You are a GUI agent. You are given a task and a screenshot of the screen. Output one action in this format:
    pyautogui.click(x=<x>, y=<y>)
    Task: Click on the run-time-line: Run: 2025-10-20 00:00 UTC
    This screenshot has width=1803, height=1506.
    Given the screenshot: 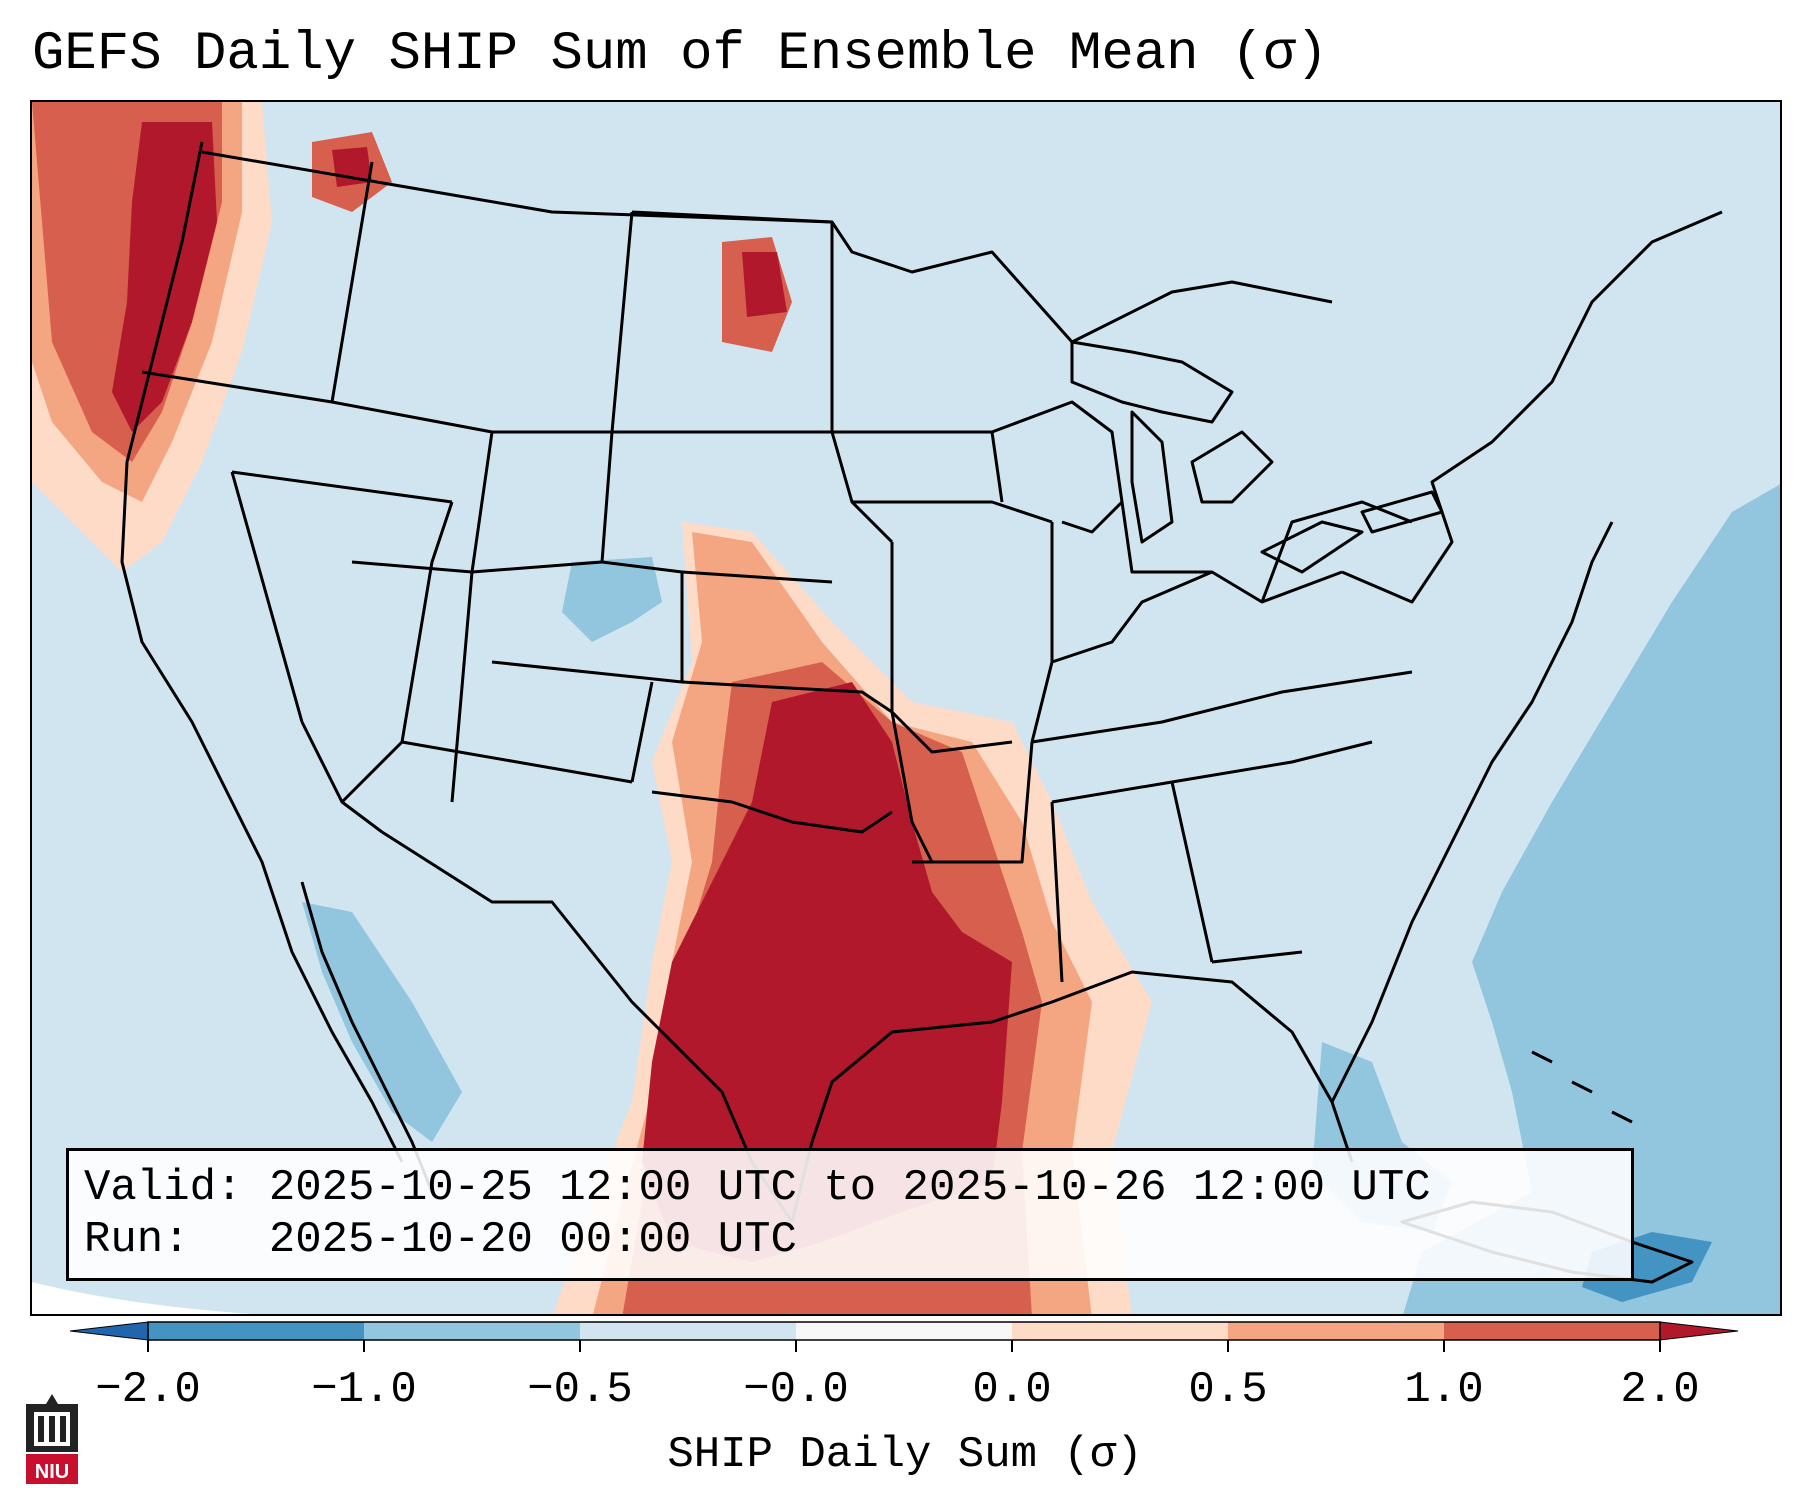 What is the action you would take?
    pyautogui.click(x=440, y=1240)
    